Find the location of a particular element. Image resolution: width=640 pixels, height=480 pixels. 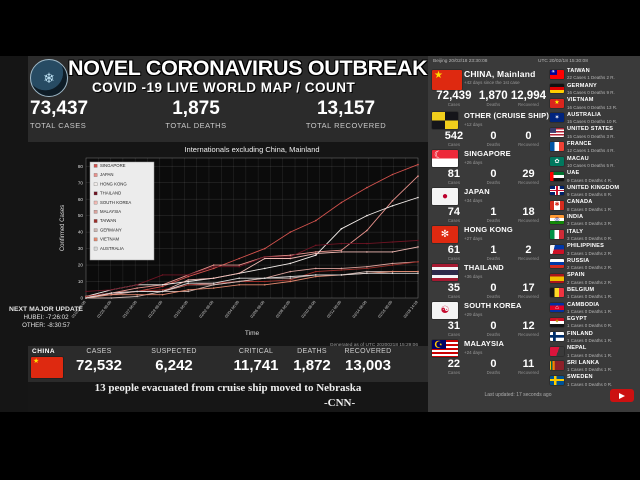

country-mini-row: UNITED STATES 15 Cases 0 Deaths 3 R. is located at coordinates (595, 133).